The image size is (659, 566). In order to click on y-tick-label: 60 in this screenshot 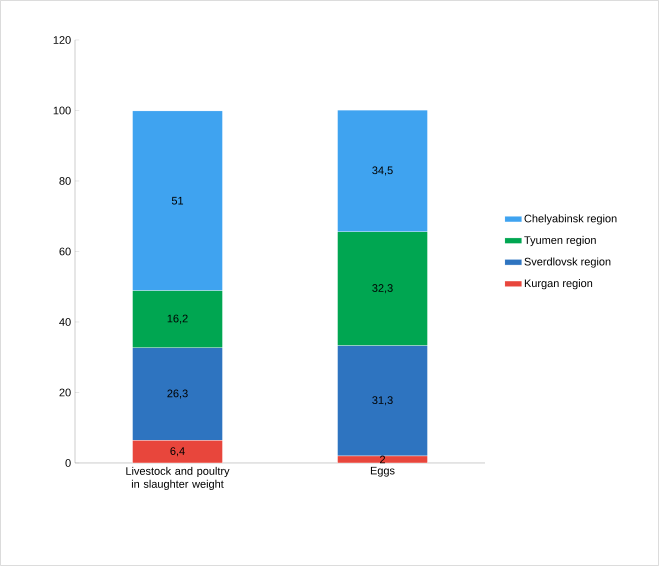, I will do `click(65, 252)`.